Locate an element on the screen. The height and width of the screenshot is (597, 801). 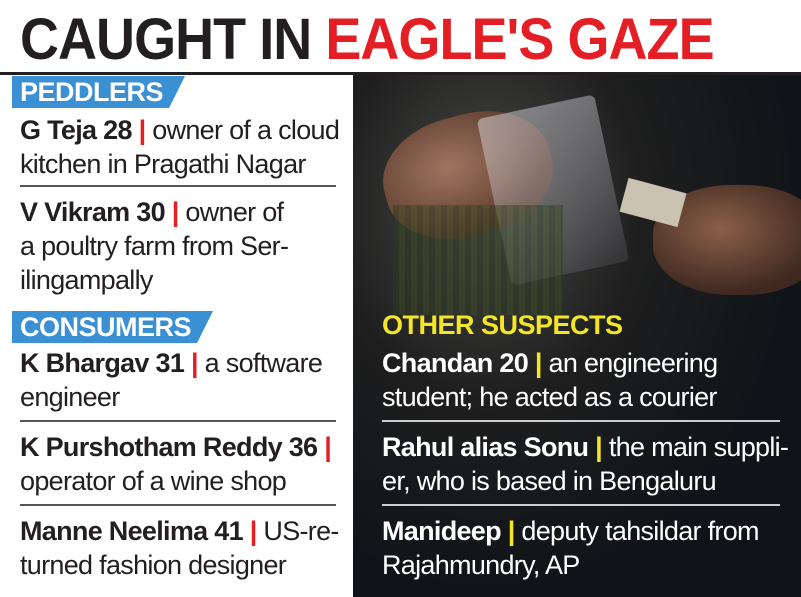
description: deputy tahsildar from is located at coordinates (640, 531).